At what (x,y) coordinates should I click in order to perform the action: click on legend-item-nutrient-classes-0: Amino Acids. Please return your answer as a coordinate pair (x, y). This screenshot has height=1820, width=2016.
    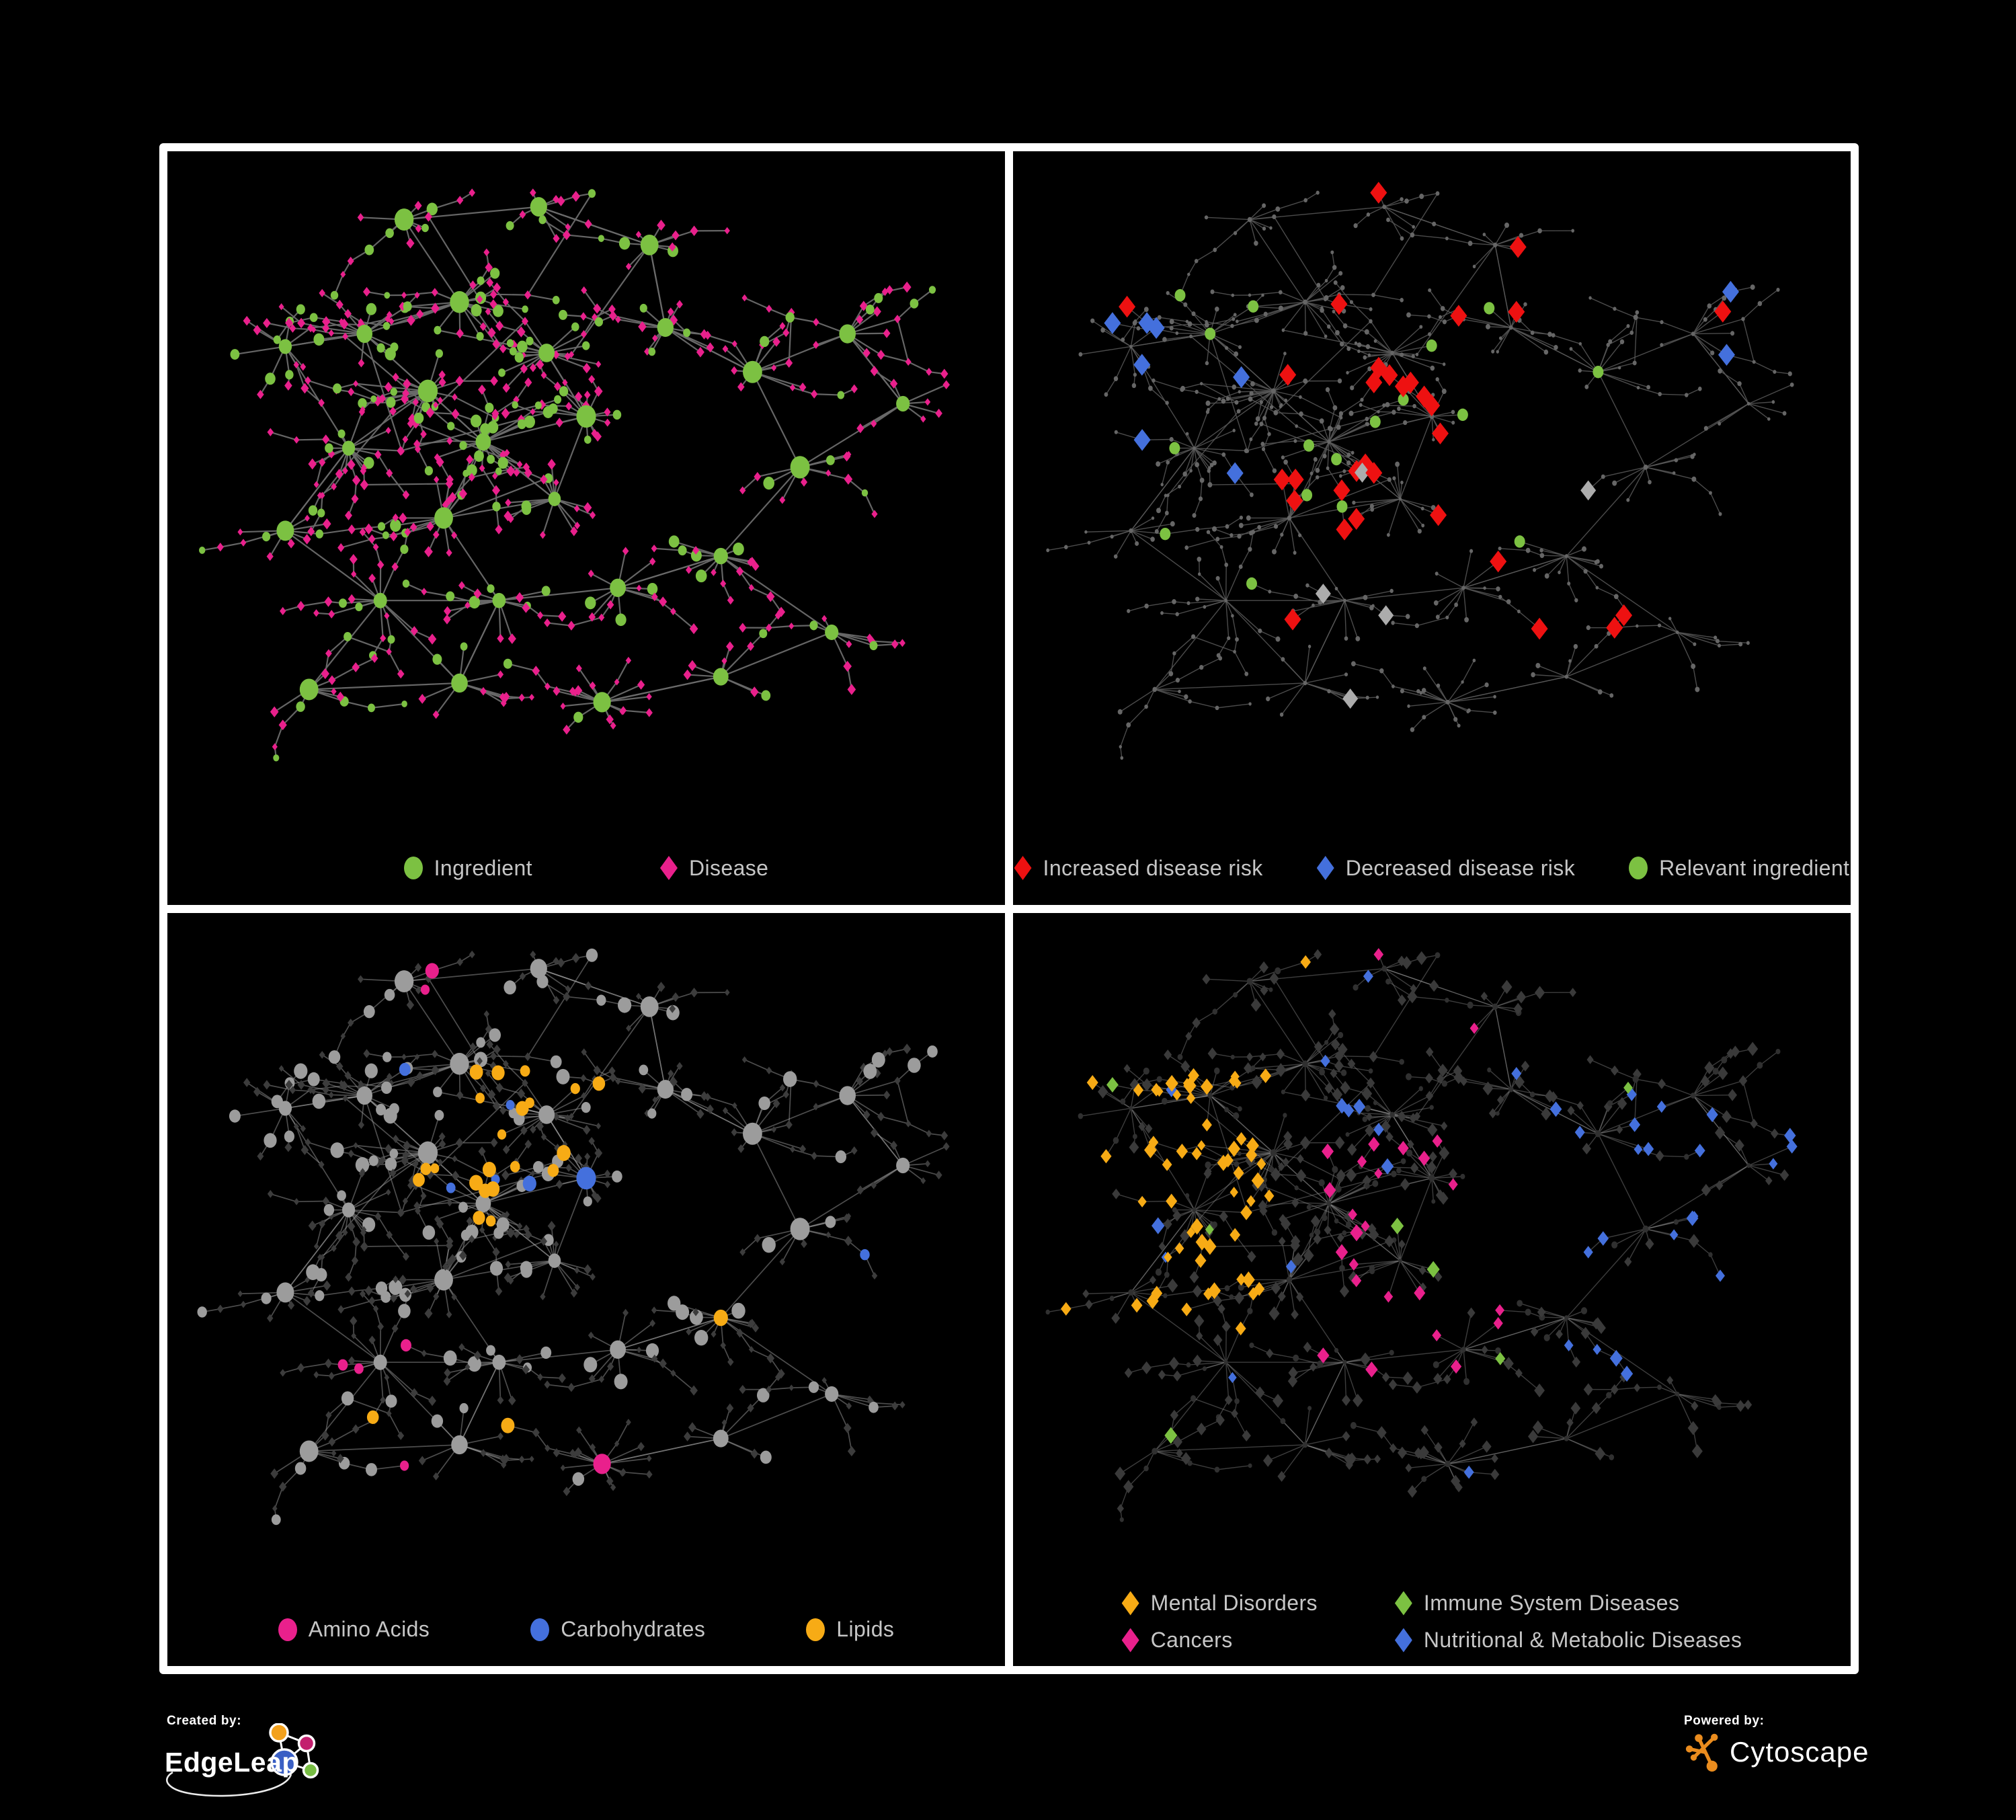
    Looking at the image, I should click on (354, 1629).